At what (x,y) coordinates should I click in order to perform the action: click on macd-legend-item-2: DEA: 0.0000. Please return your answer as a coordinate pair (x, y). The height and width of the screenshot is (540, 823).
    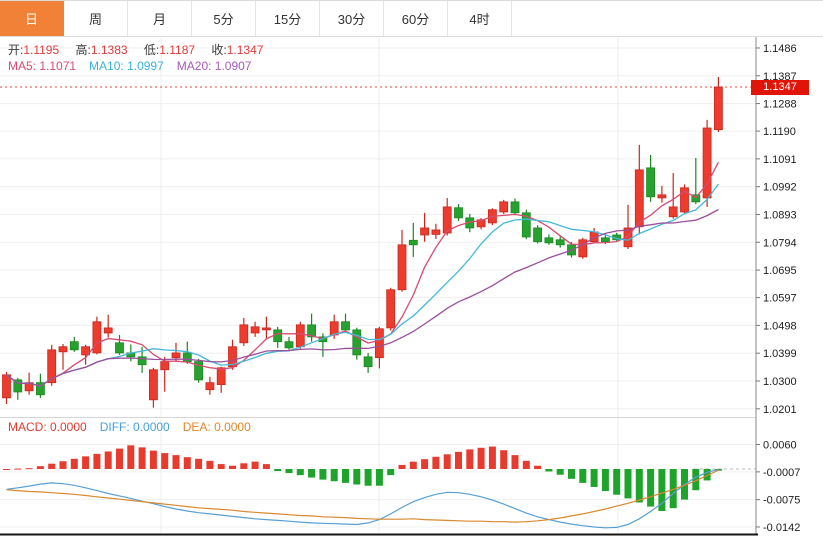
    Looking at the image, I should click on (216, 427).